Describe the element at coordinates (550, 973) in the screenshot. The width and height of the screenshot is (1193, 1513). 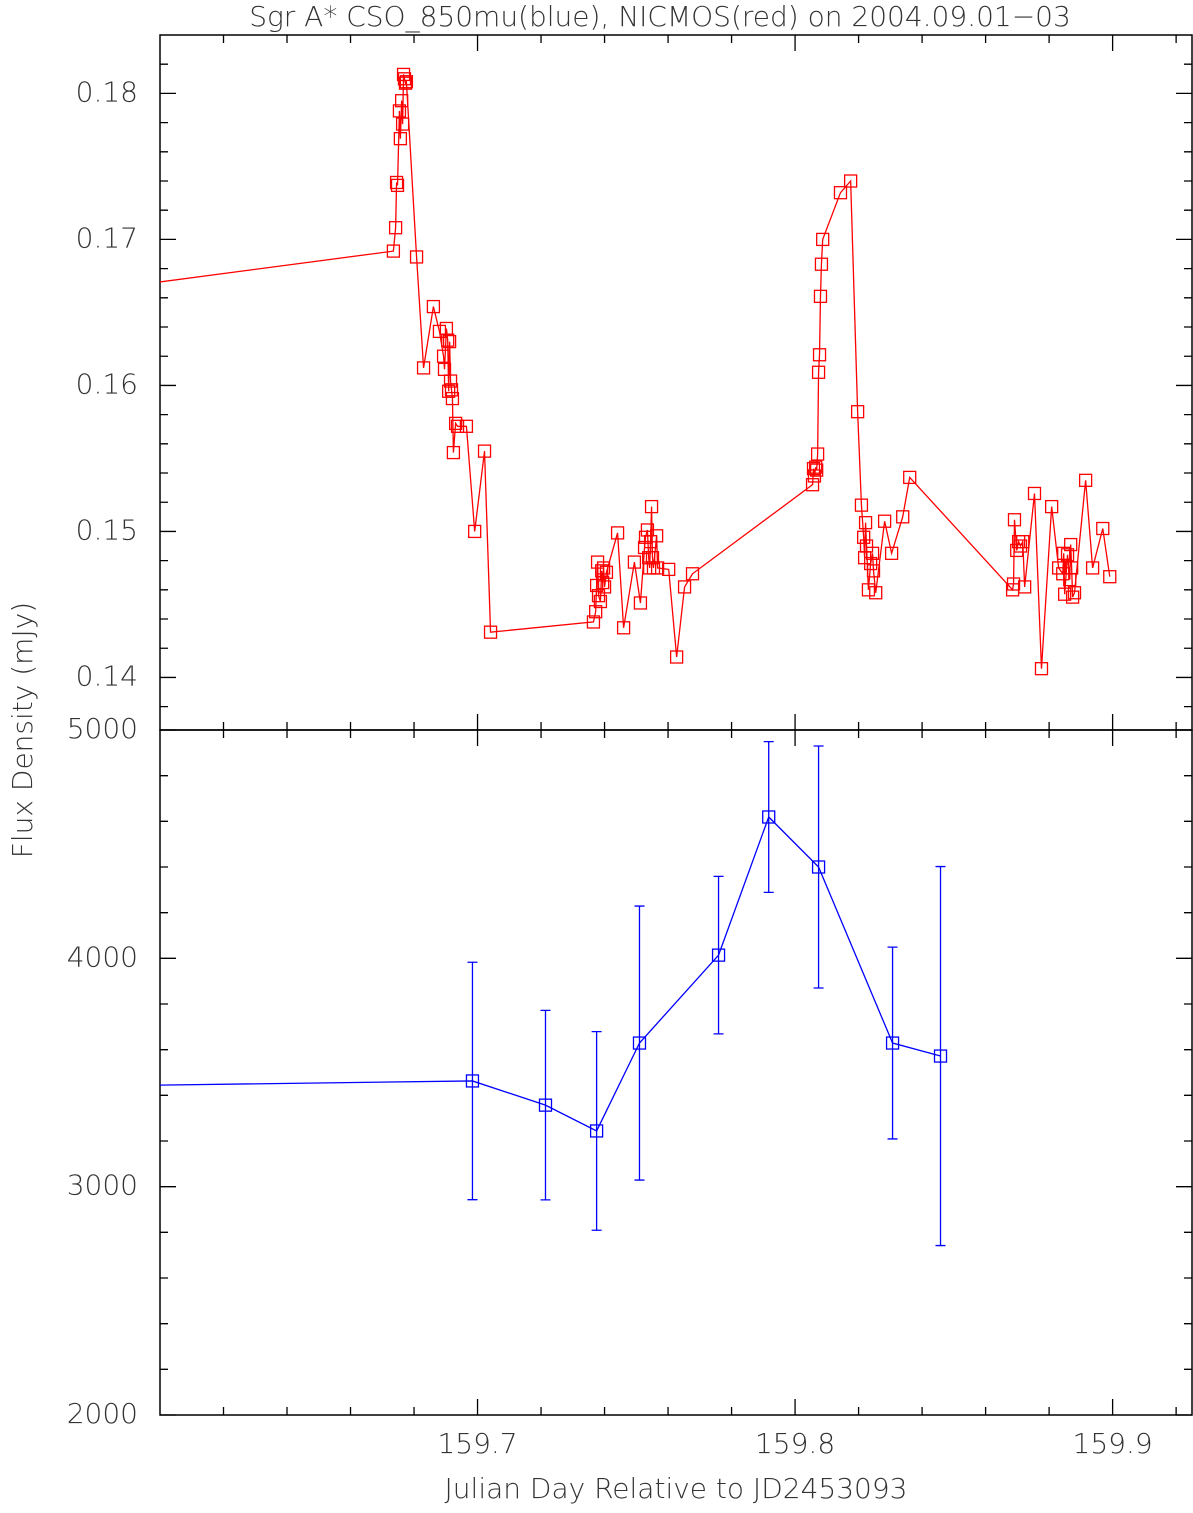
I see `data-line` at that location.